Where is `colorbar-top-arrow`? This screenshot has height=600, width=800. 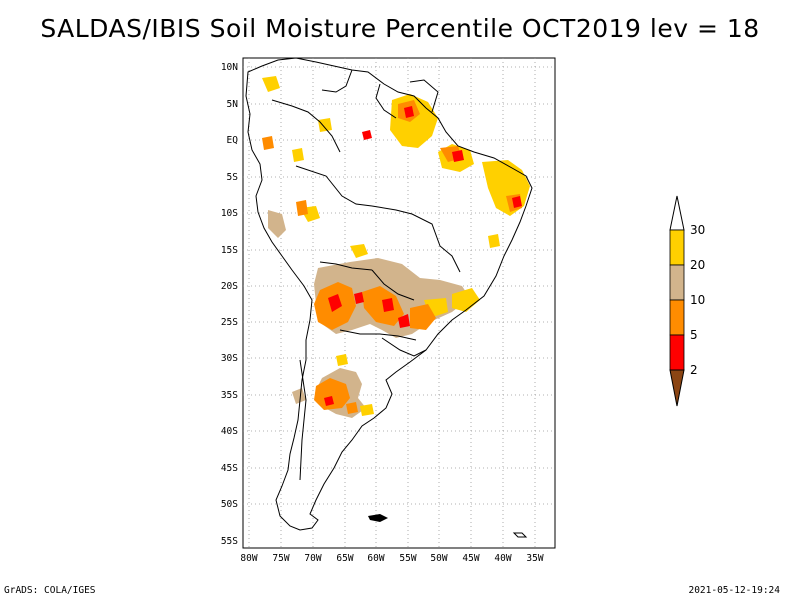
colorbar-top-arrow is located at coordinates (677, 213).